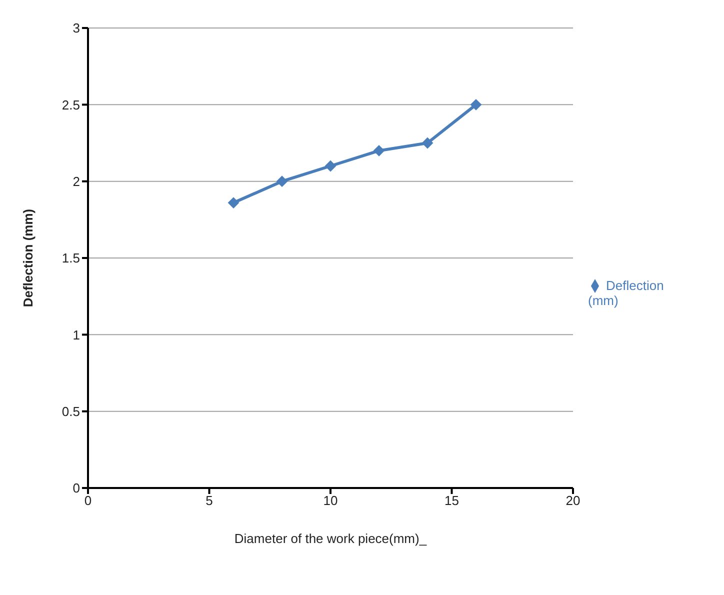  What do you see at coordinates (88, 500) in the screenshot?
I see `x-tick-label: 0` at bounding box center [88, 500].